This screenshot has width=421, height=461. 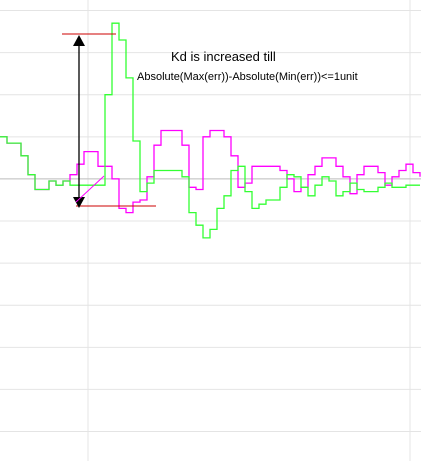 What do you see at coordinates (79, 202) in the screenshot?
I see `arrow-down-icon` at bounding box center [79, 202].